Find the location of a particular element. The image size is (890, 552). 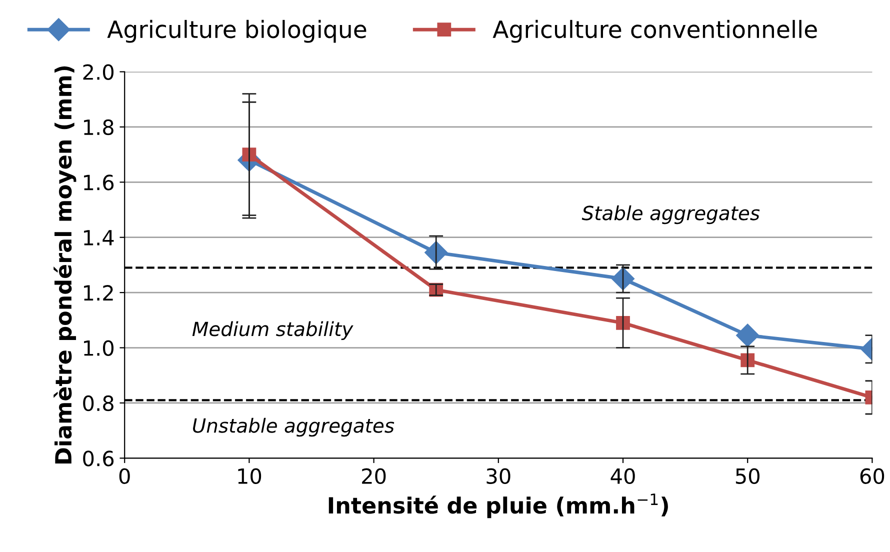

x-tick-label: 40 is located at coordinates (622, 476).